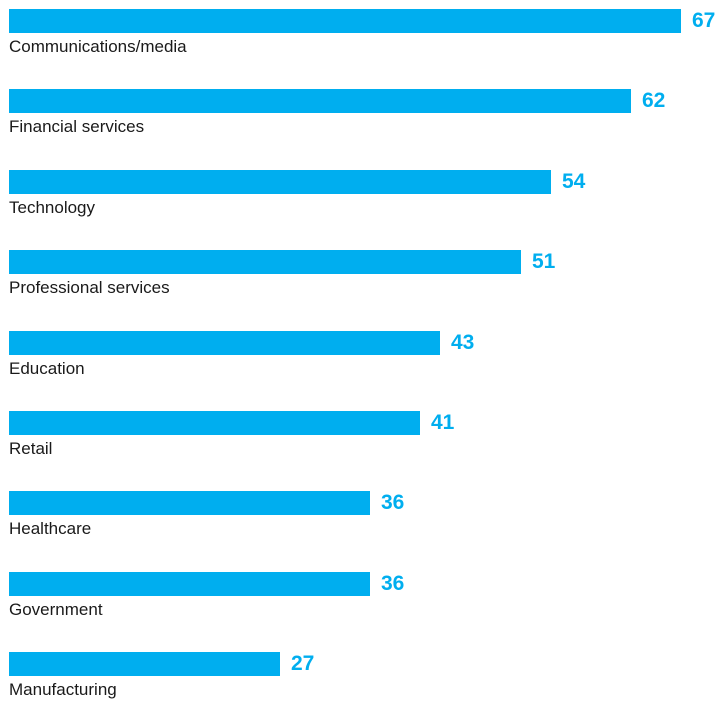 The height and width of the screenshot is (722, 720). I want to click on bar-value-label: 54, so click(574, 181).